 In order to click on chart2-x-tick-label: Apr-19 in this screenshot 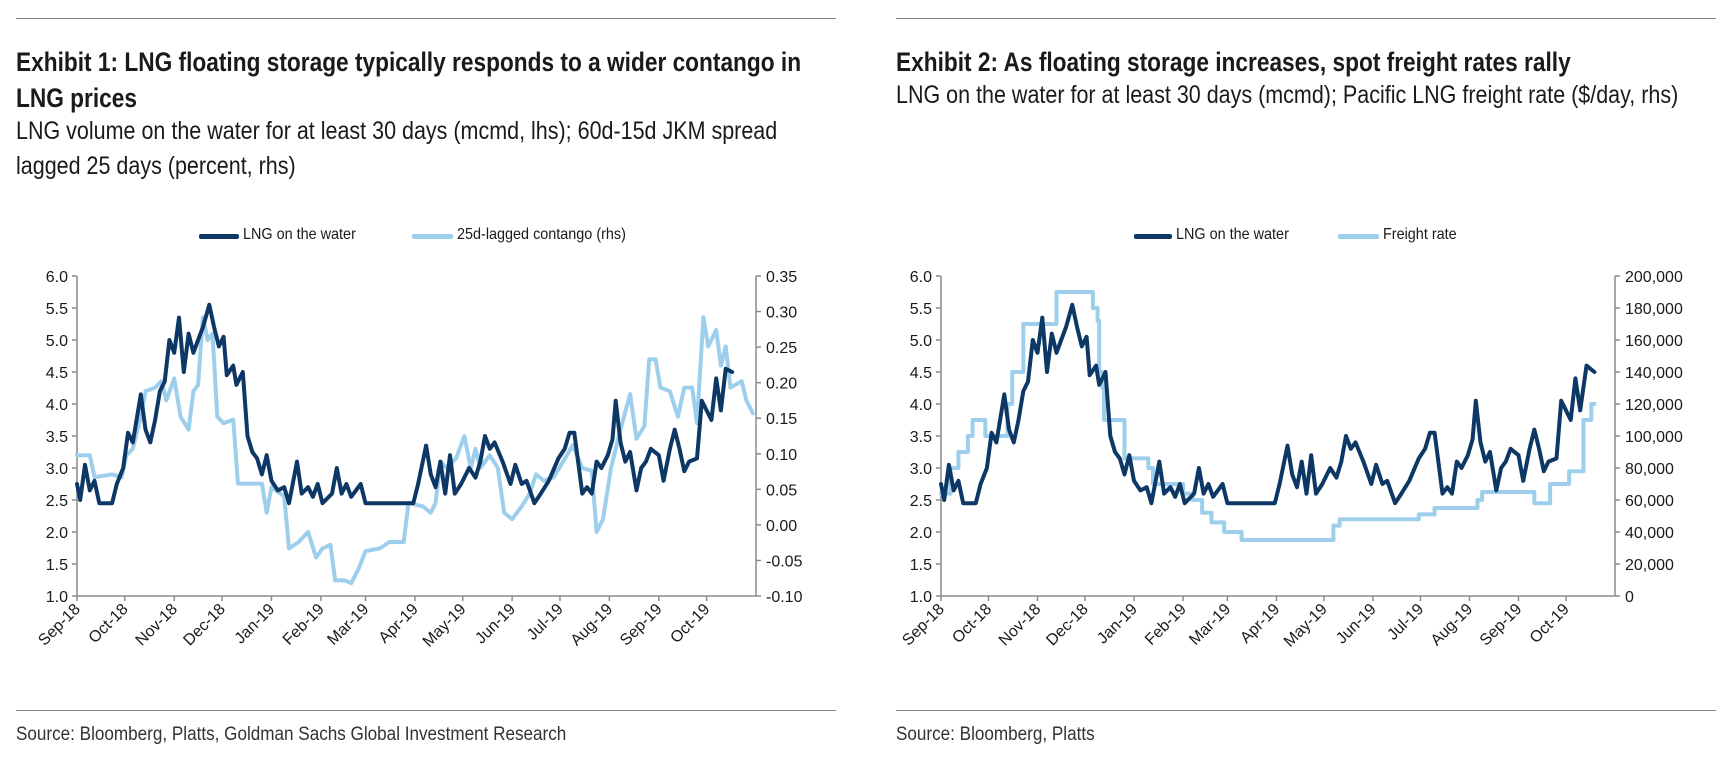, I will do `click(1260, 624)`.